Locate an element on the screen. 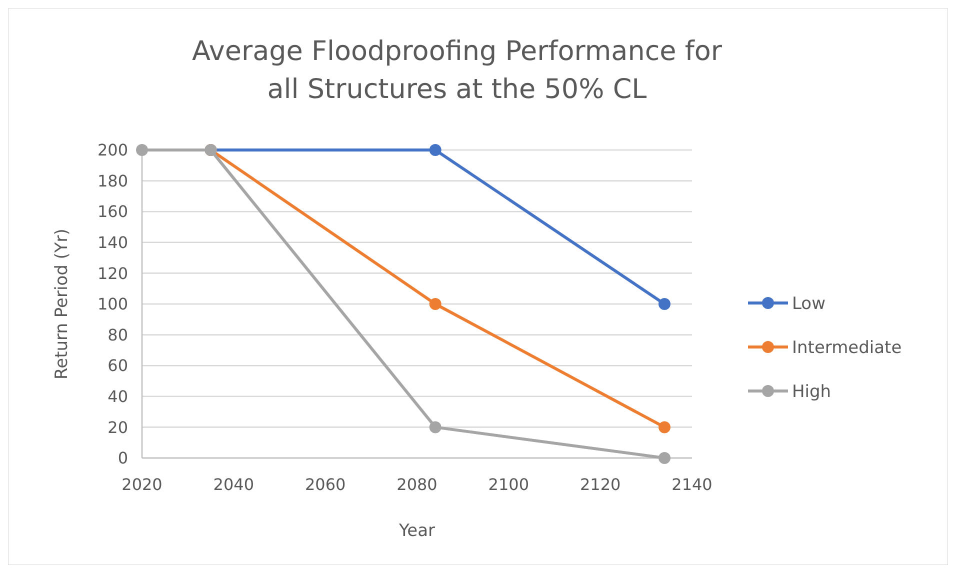 The image size is (956, 573). x-tick-label: 2120 is located at coordinates (600, 484).